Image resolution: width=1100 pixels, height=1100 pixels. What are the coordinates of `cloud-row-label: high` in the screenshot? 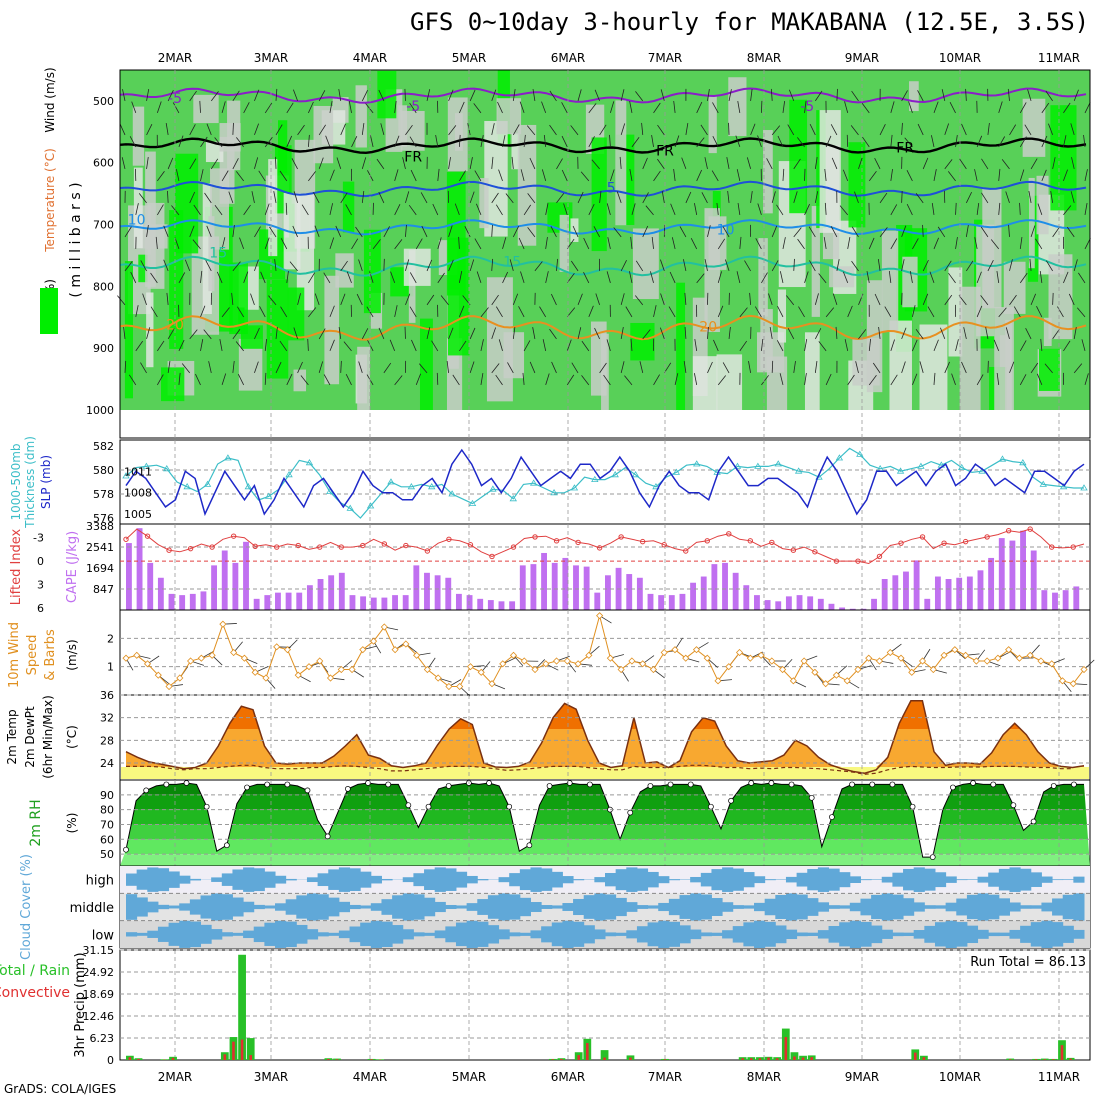 It's located at (100, 881).